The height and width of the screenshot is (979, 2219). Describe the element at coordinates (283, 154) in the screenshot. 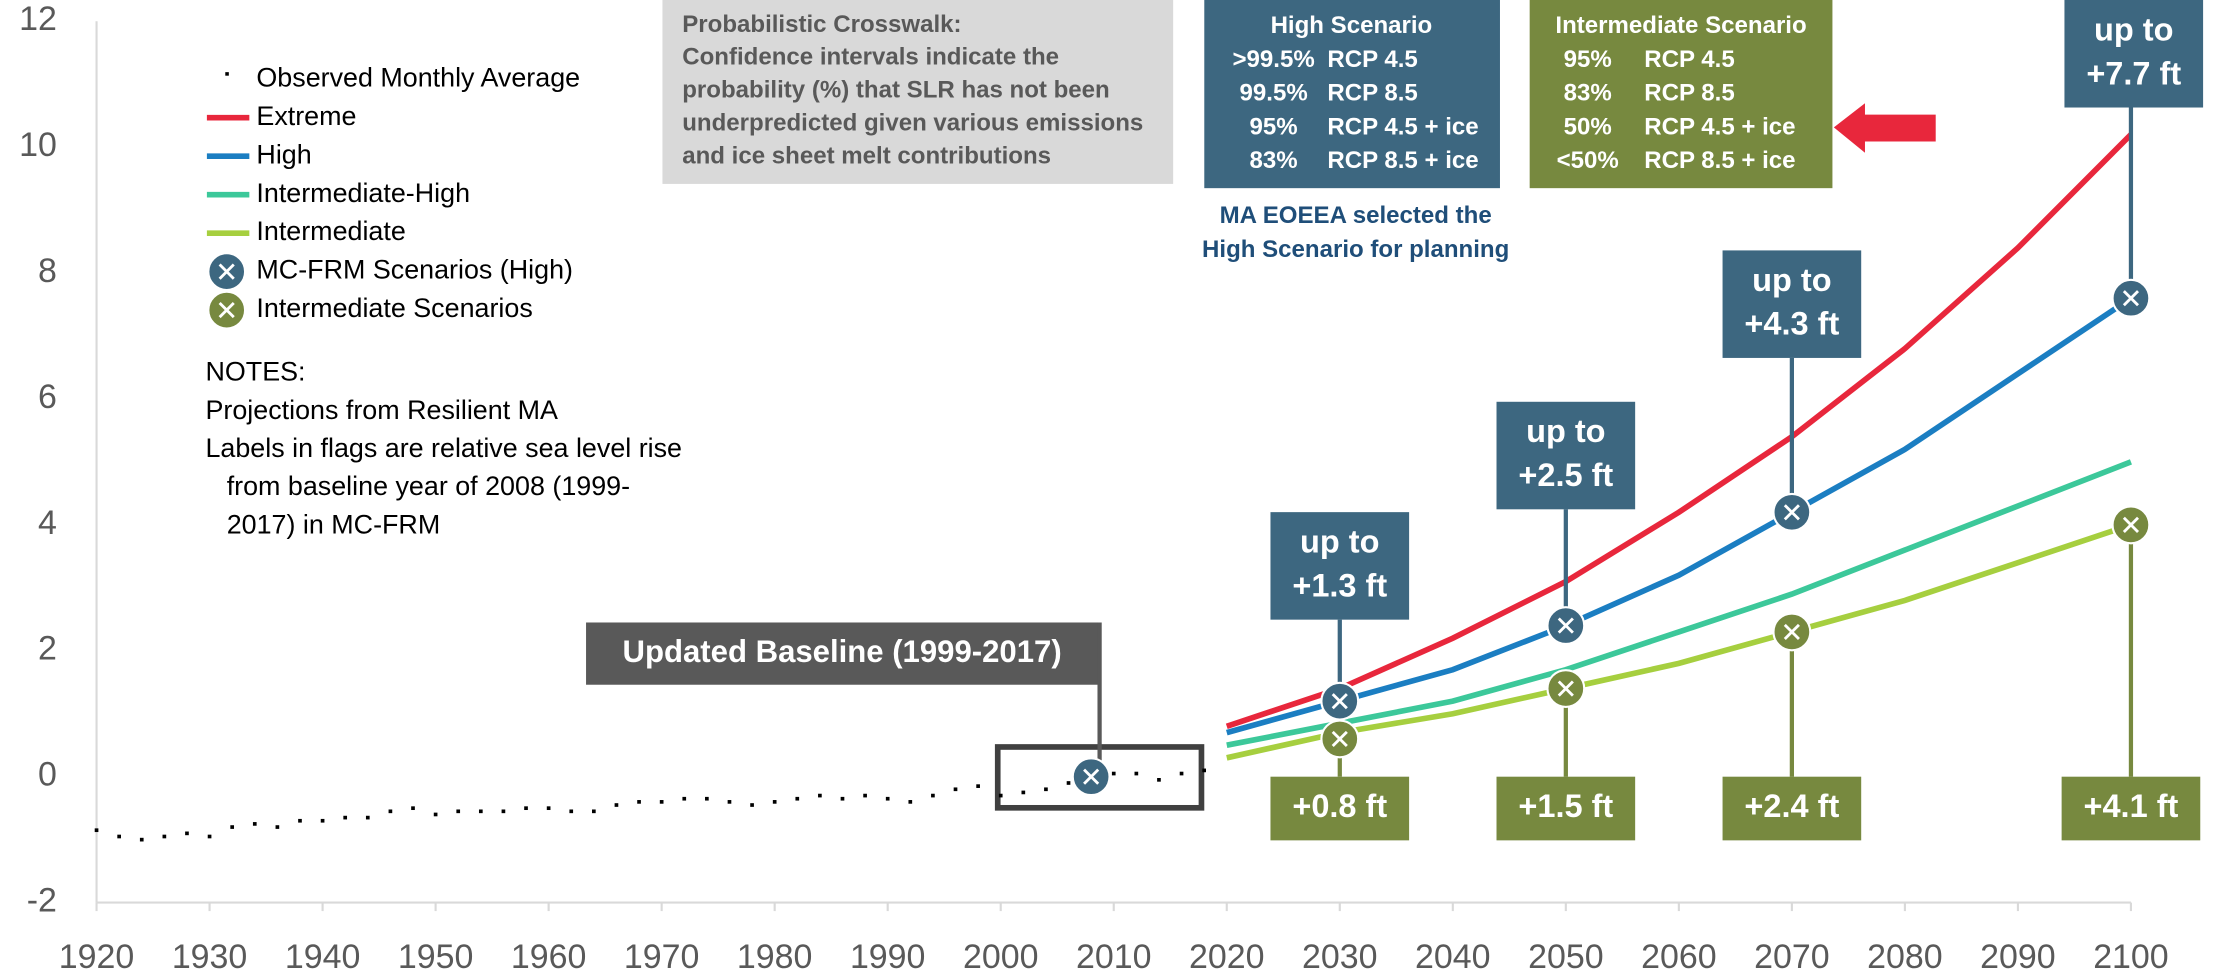

I see `legend-label: High` at that location.